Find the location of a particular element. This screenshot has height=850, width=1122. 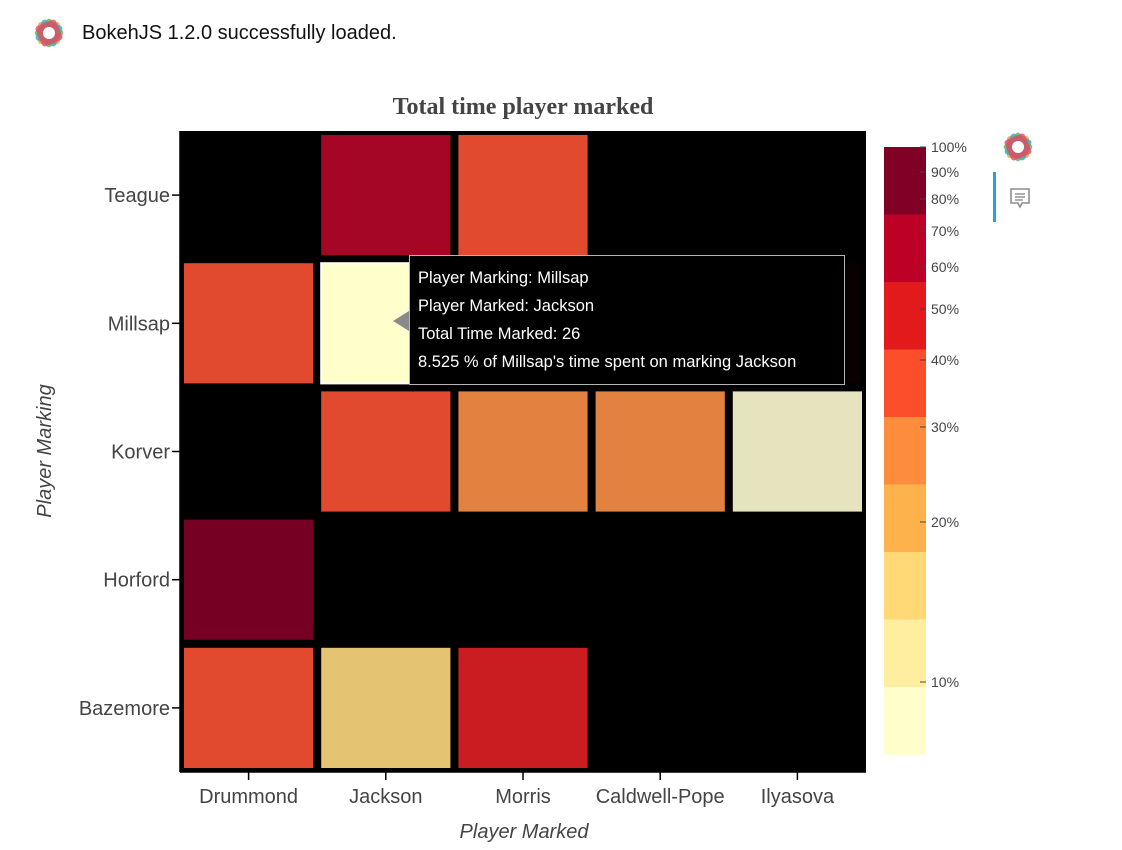

colorbar-tick-label: 20% is located at coordinates (945, 522).